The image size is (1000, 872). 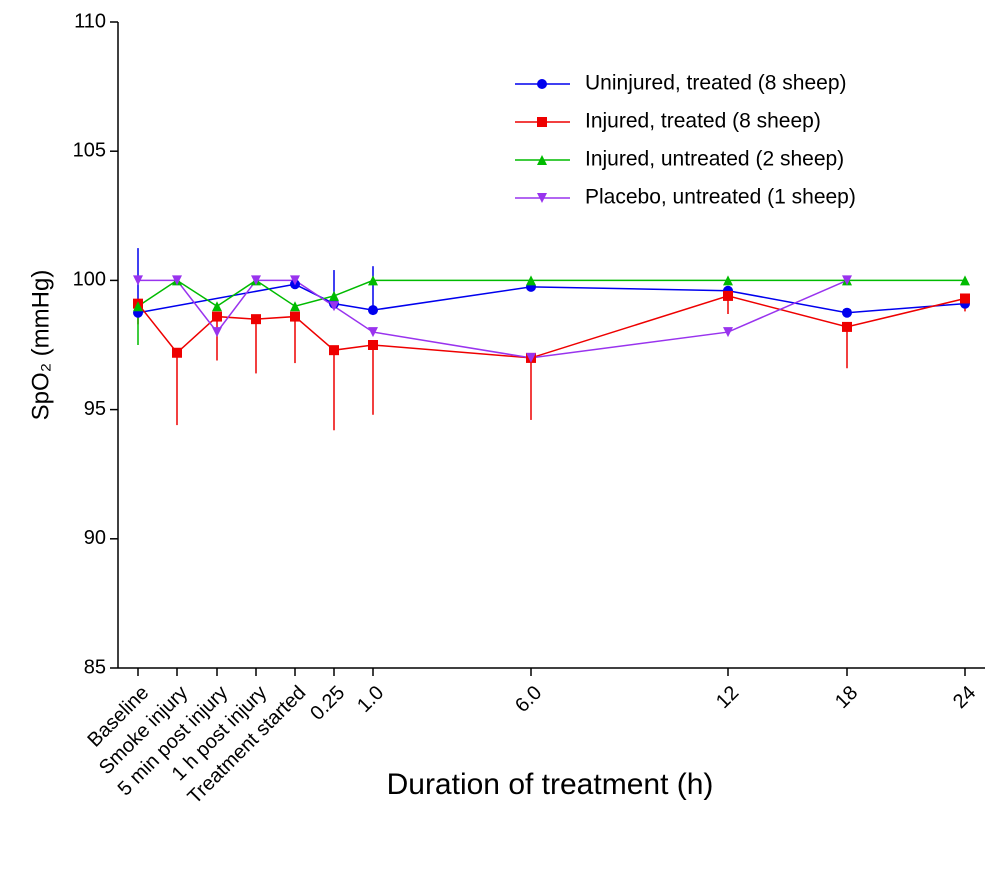 I want to click on y-tick-label: 110, so click(x=90, y=21).